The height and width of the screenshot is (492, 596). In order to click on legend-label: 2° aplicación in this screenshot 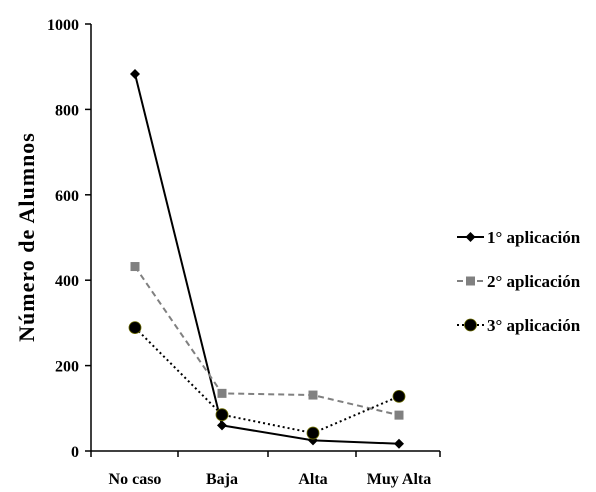, I will do `click(534, 281)`.